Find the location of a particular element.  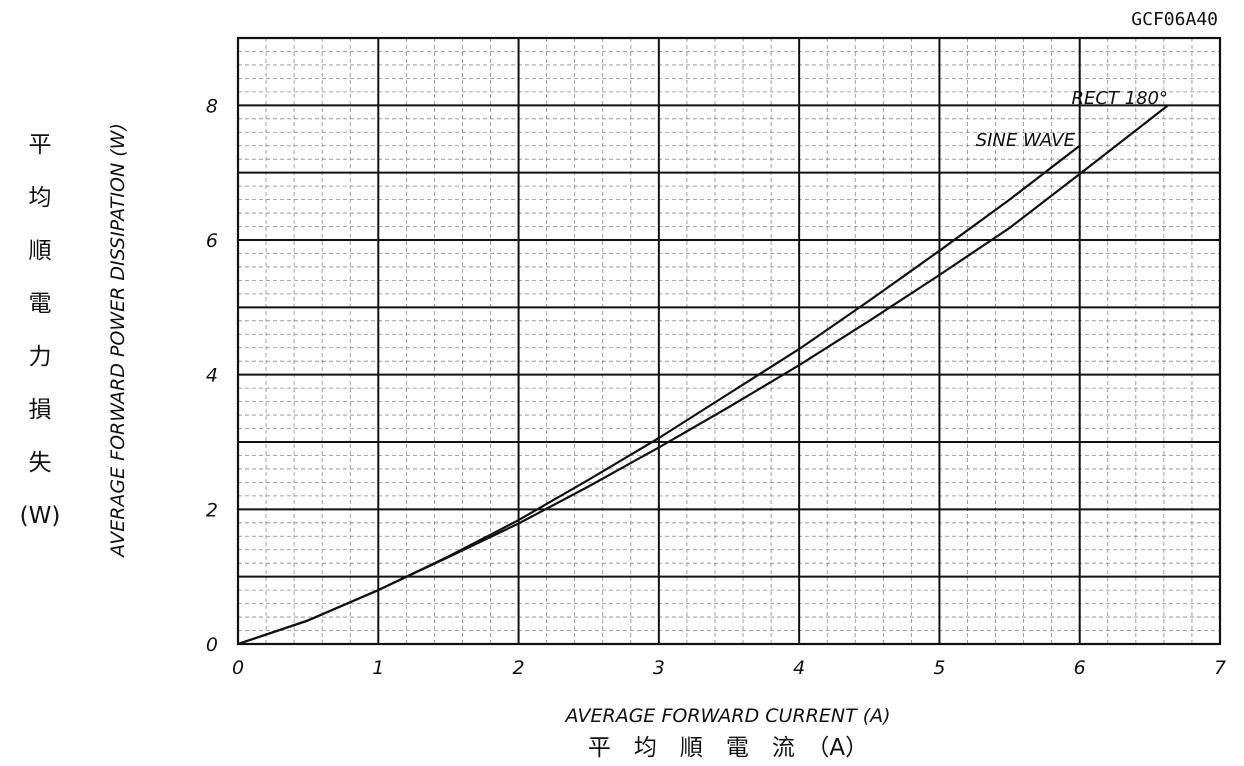

x-tick-label: 3 is located at coordinates (659, 668).